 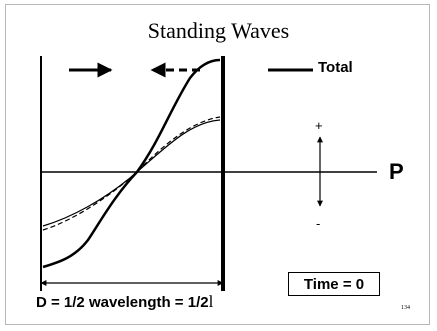 What do you see at coordinates (396, 171) in the screenshot?
I see `pressure-axis-label: P` at bounding box center [396, 171].